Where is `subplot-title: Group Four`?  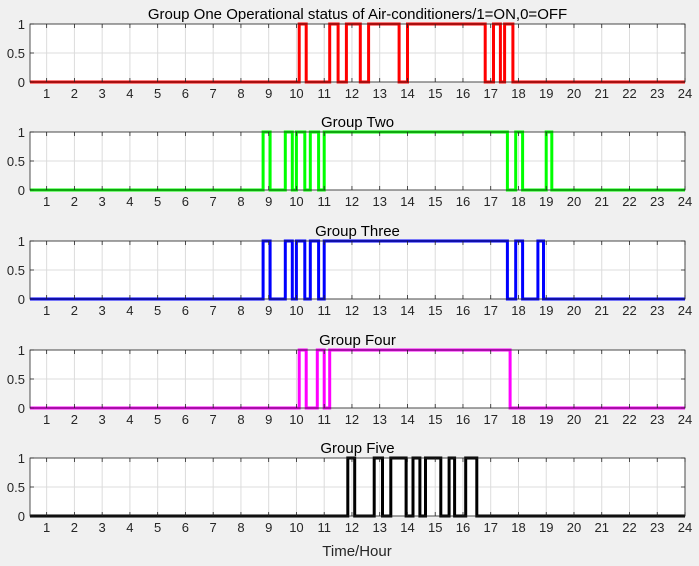
subplot-title: Group Four is located at coordinates (357, 340).